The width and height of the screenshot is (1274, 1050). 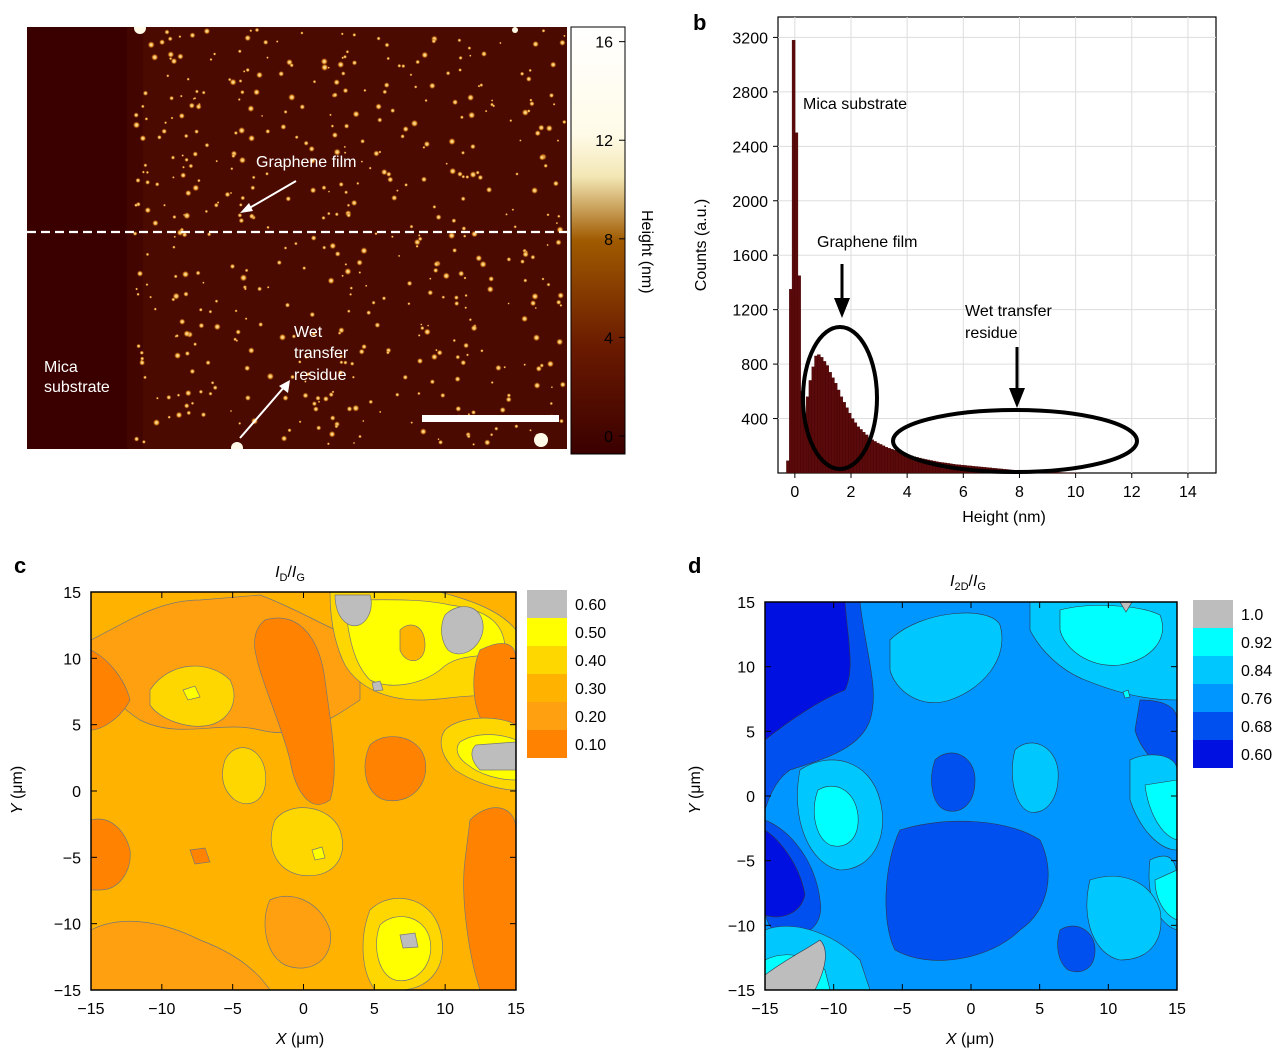 What do you see at coordinates (72, 858) in the screenshot?
I see `y-tick-label: −5` at bounding box center [72, 858].